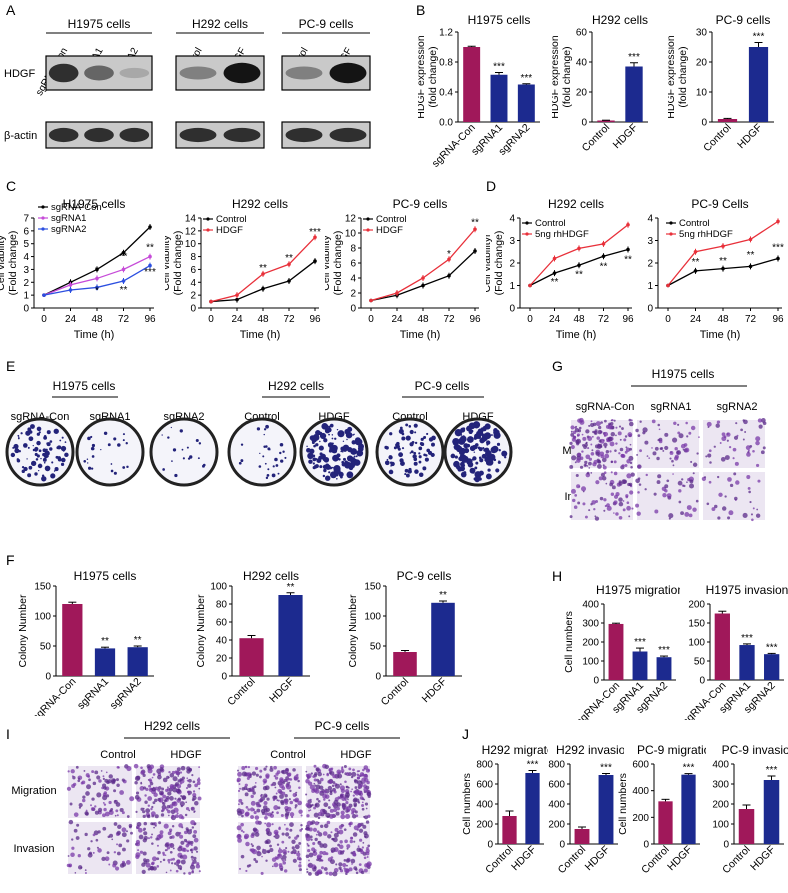 The width and height of the screenshot is (788, 893). Describe the element at coordinates (423, 265) in the screenshot. I see `series-line` at that location.